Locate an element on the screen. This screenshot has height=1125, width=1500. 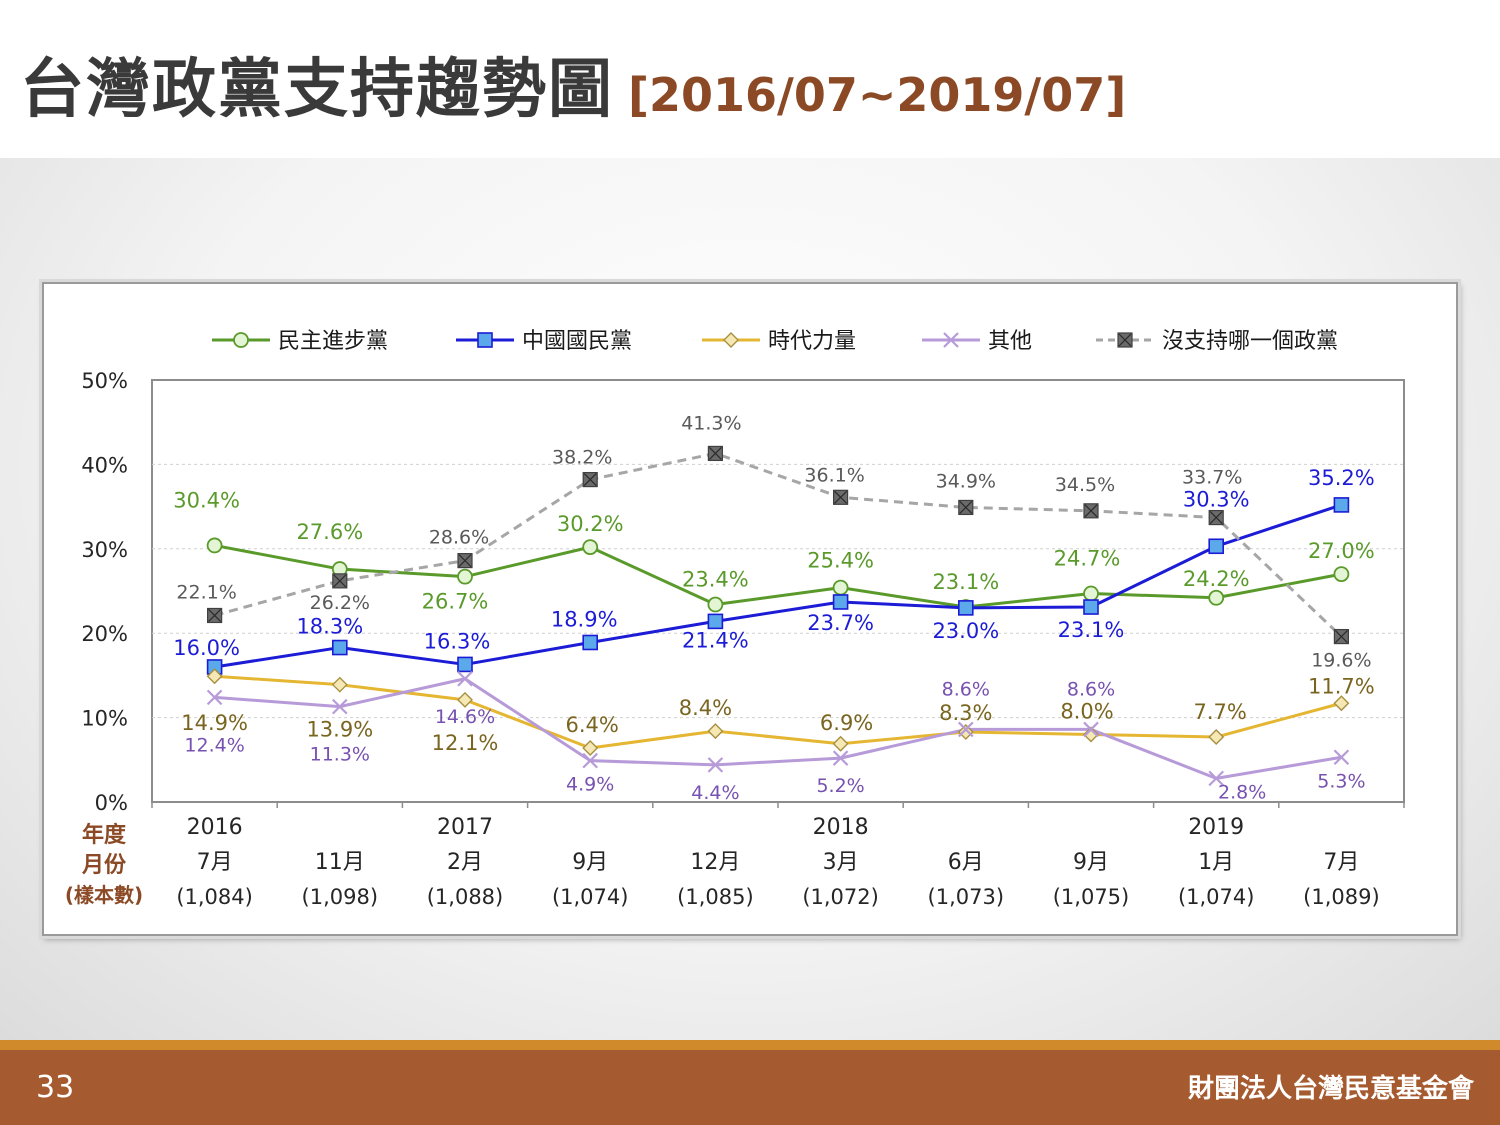
data-label: 18.3% is located at coordinates (329, 627).